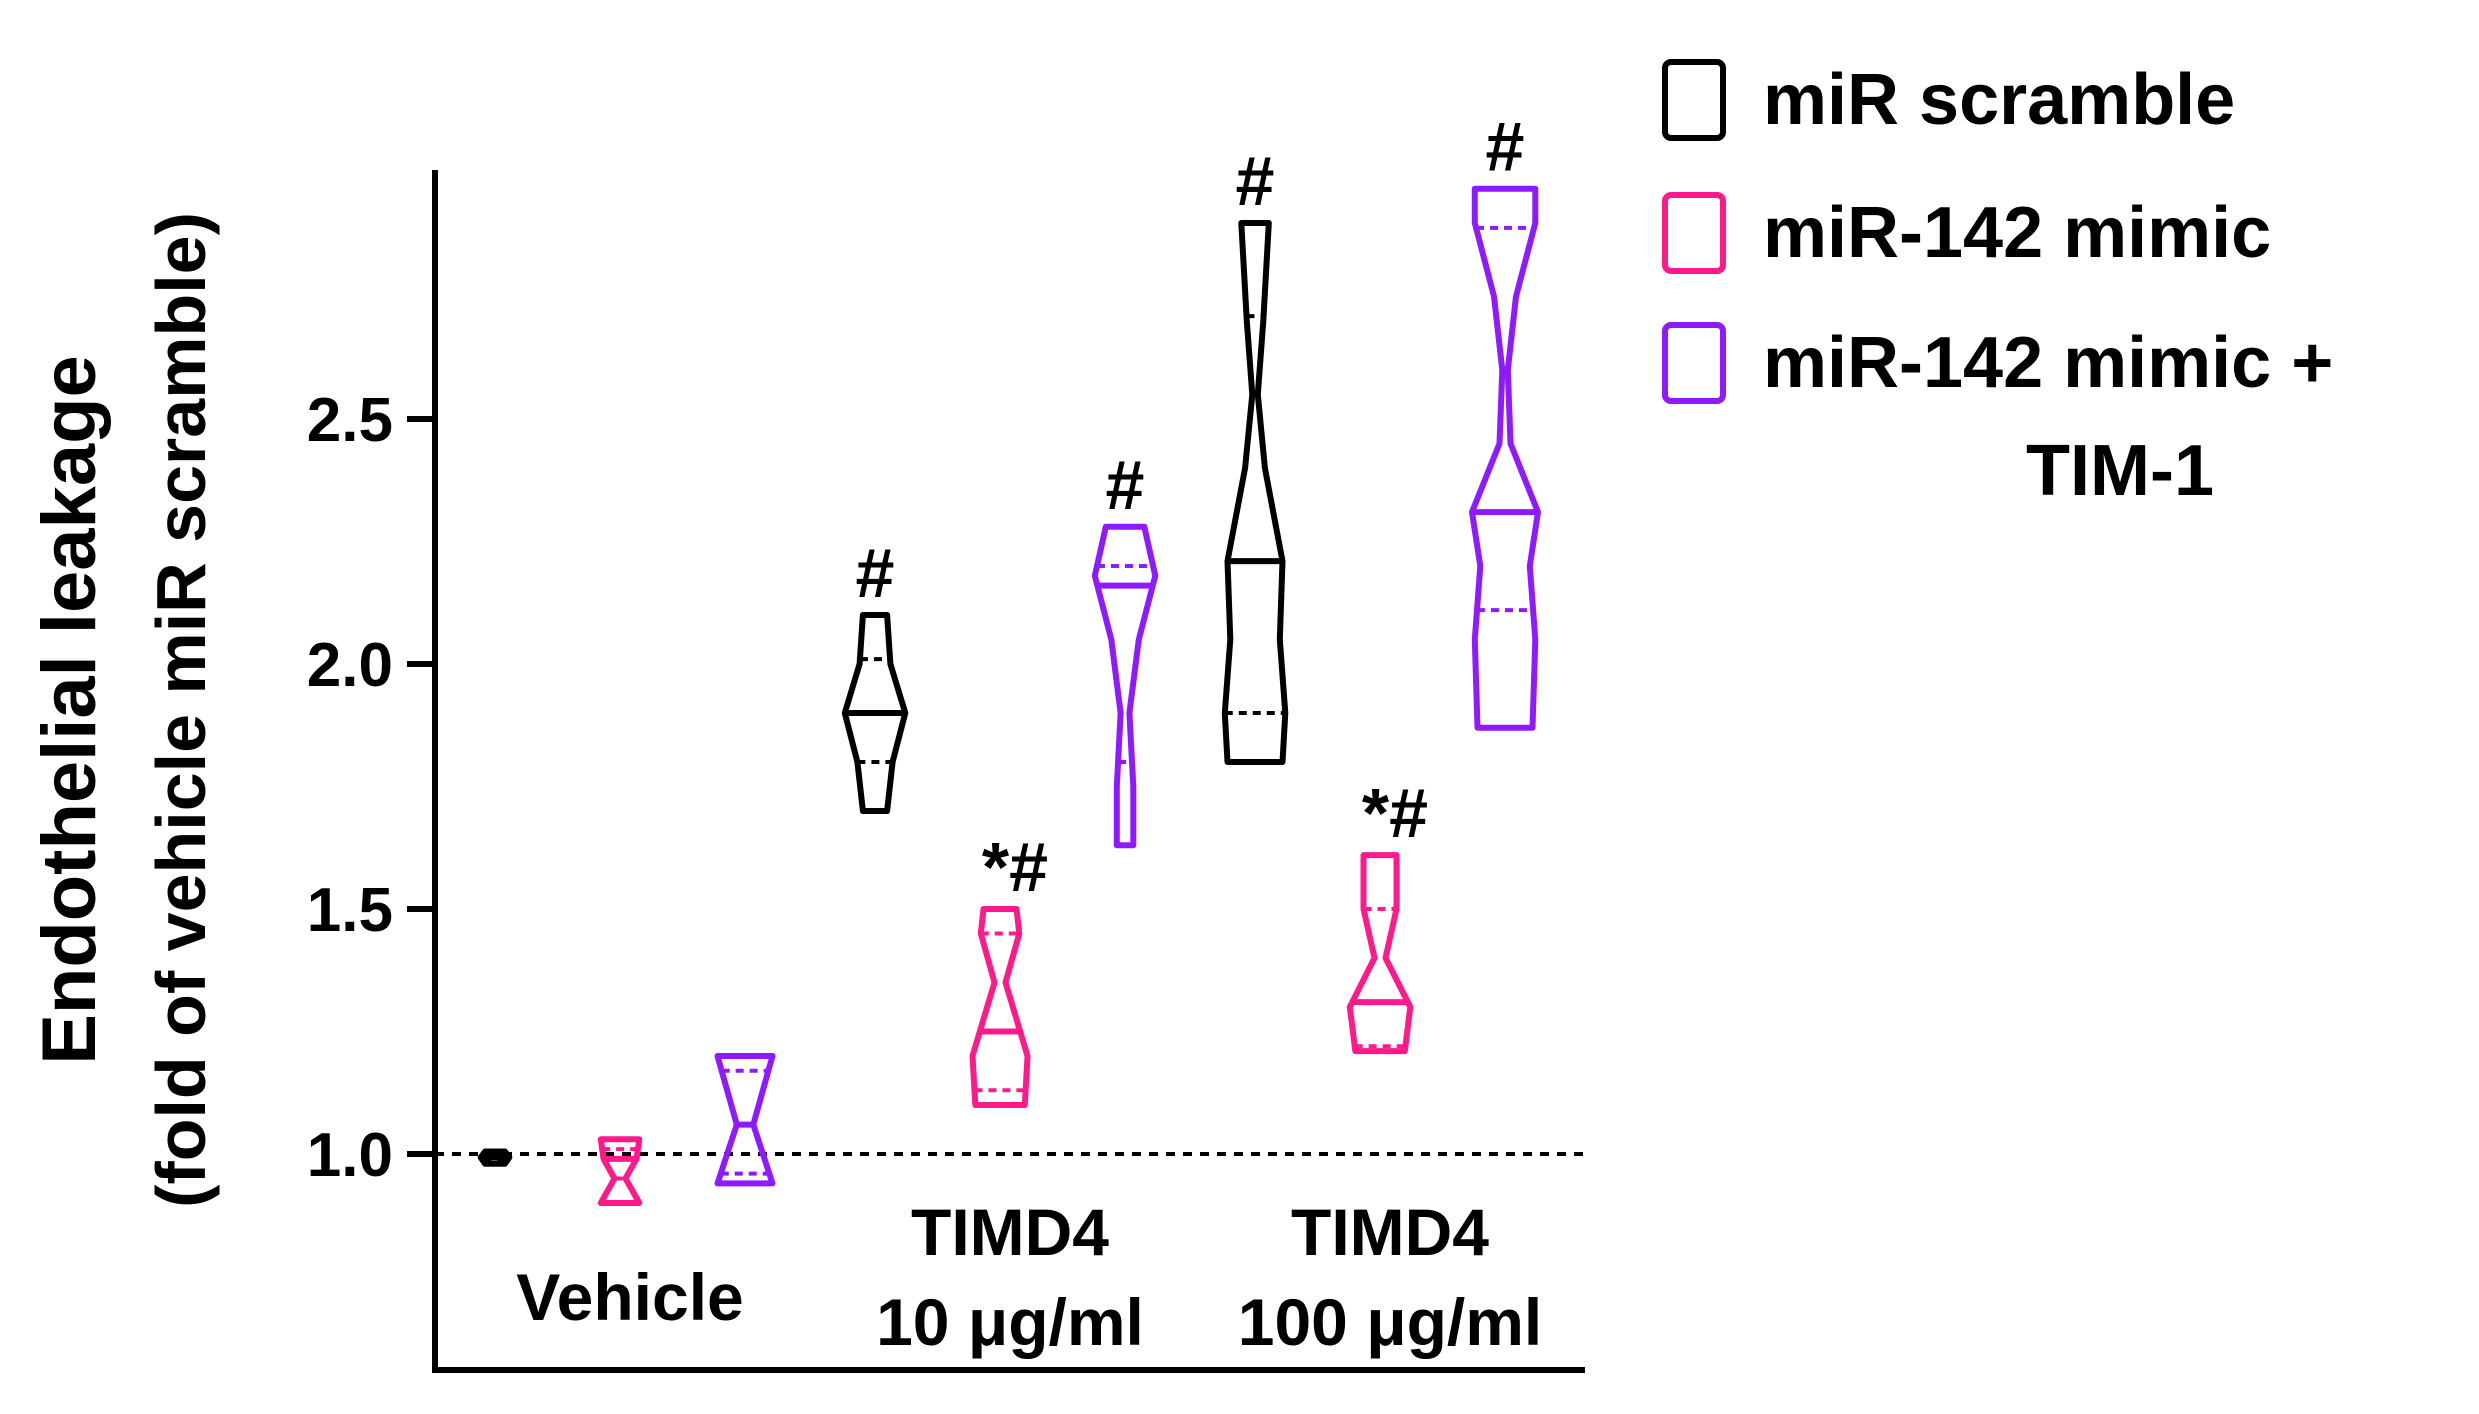 This screenshot has height=1414, width=2479. What do you see at coordinates (1010, 1322) in the screenshot?
I see `x-group-label: 10 μg/ml` at bounding box center [1010, 1322].